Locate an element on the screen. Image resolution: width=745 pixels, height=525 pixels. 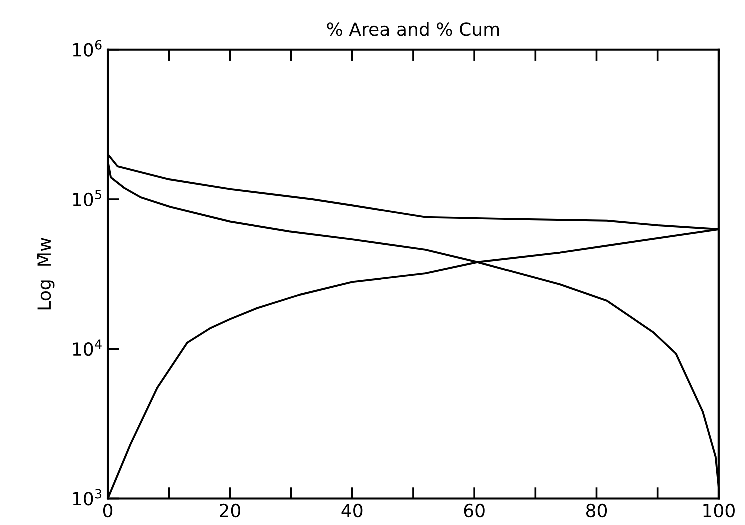
y-tick-label: 10$^{4}$ is located at coordinates (87, 348).